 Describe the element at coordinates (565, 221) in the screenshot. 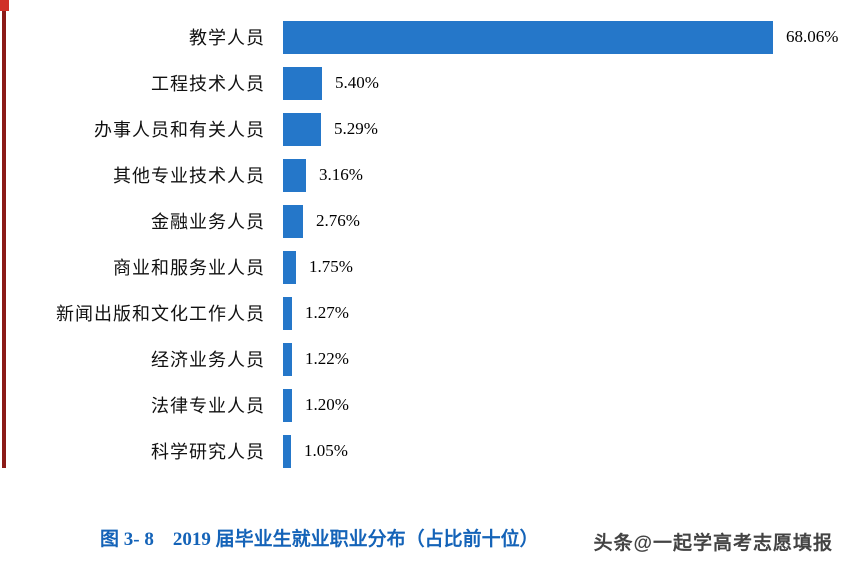

I see `bar-track: 2.76%` at that location.